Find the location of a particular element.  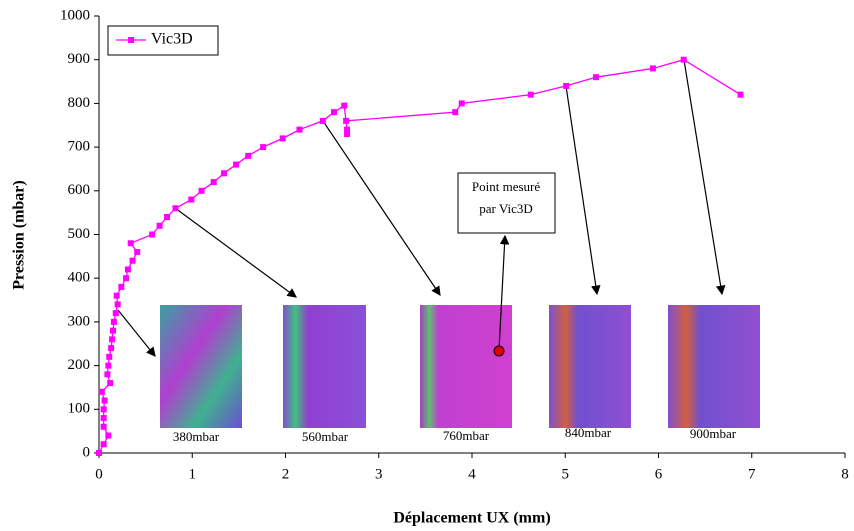

image-label: 900mbar is located at coordinates (713, 433).